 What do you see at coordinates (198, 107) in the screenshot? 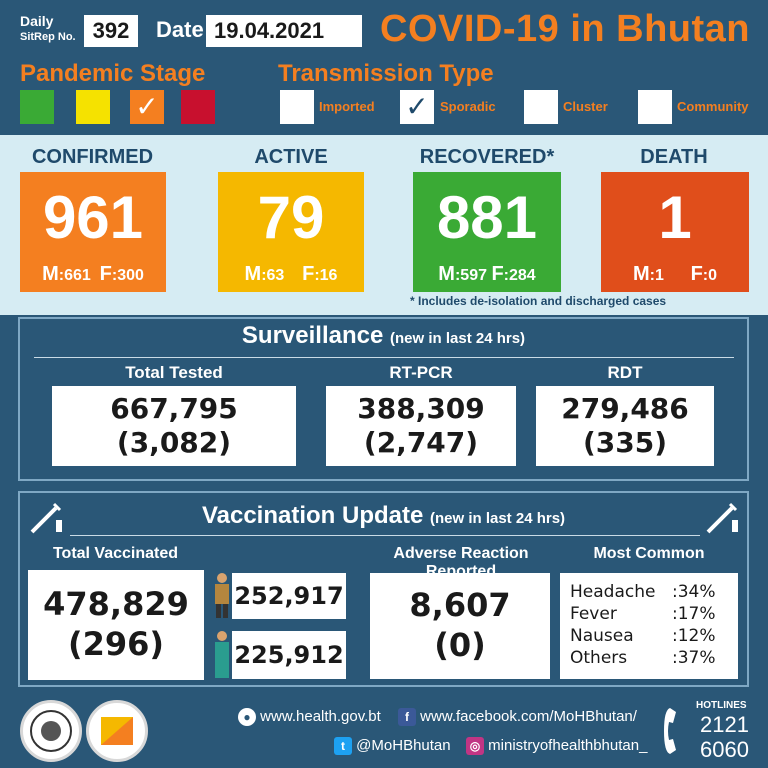
I see `stage-red-square` at bounding box center [198, 107].